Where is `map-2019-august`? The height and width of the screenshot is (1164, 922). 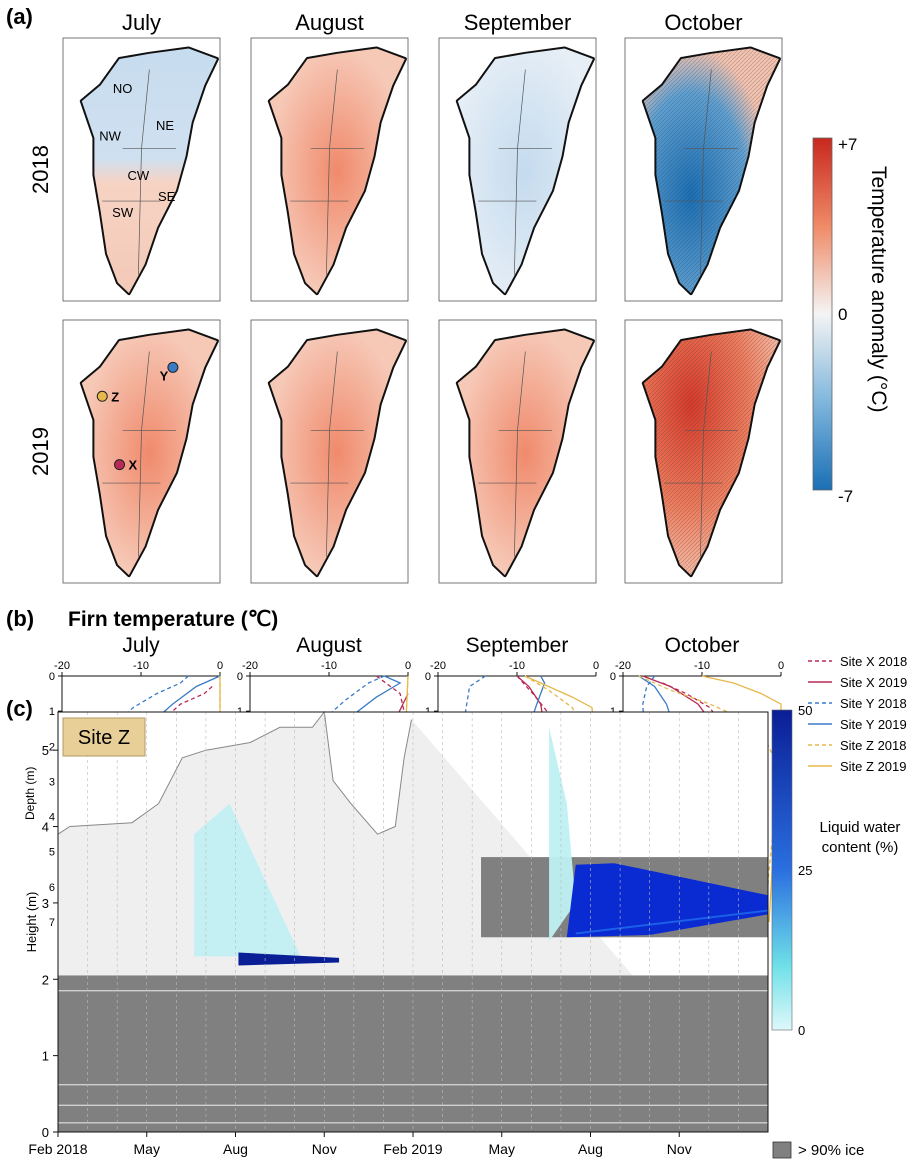
map-2019-august is located at coordinates (329, 451).